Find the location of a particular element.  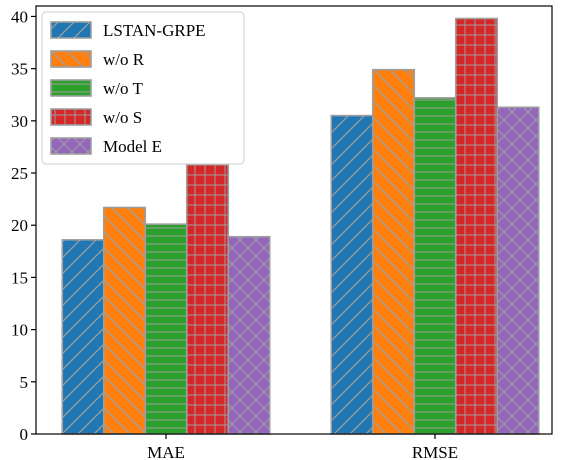

y-tick-label: 10 is located at coordinates (19, 330).